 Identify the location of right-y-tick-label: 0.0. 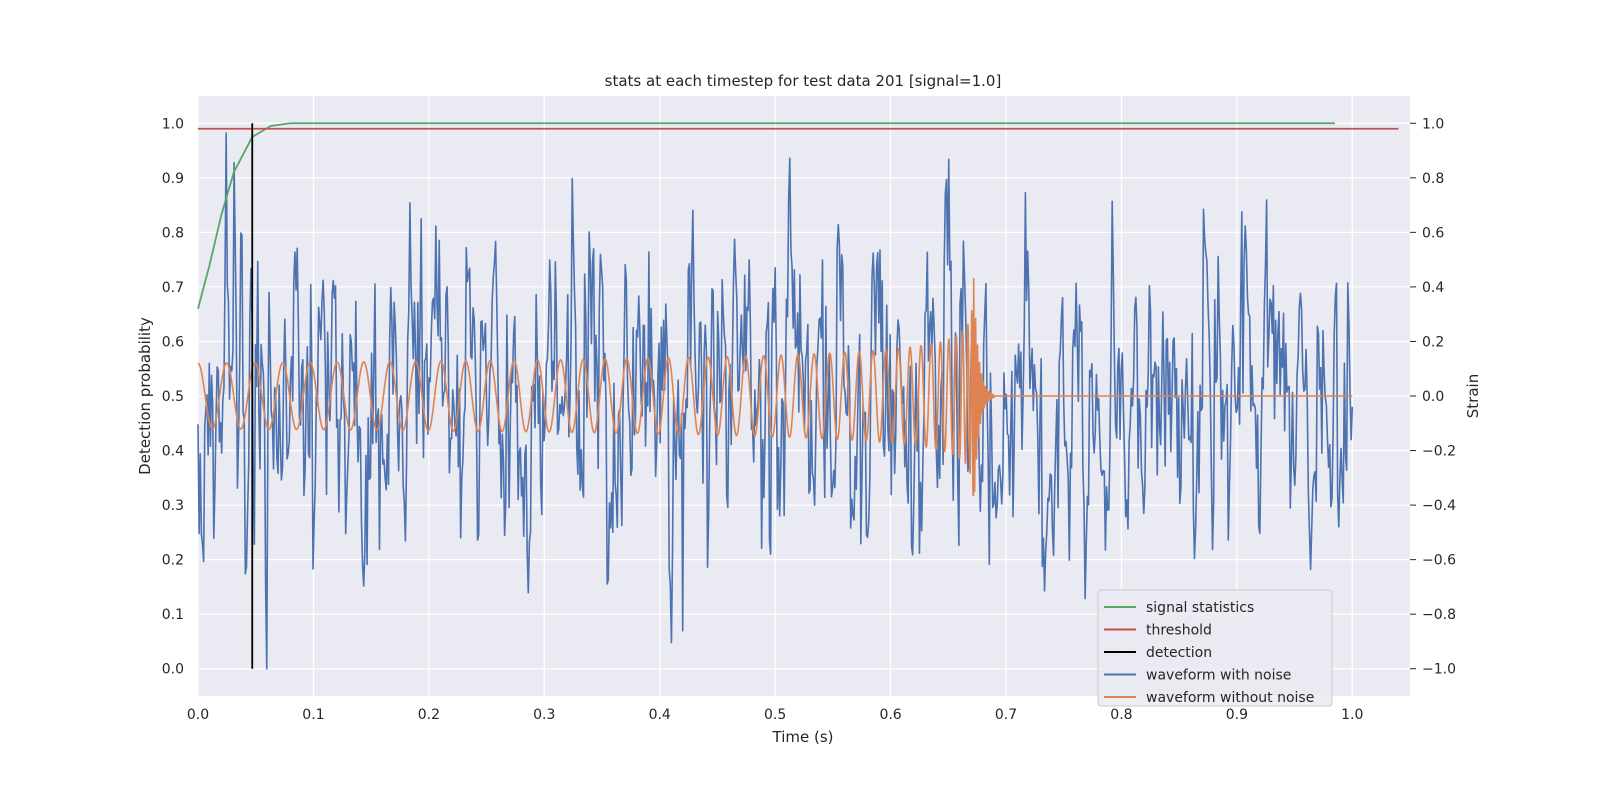
(1433, 397).